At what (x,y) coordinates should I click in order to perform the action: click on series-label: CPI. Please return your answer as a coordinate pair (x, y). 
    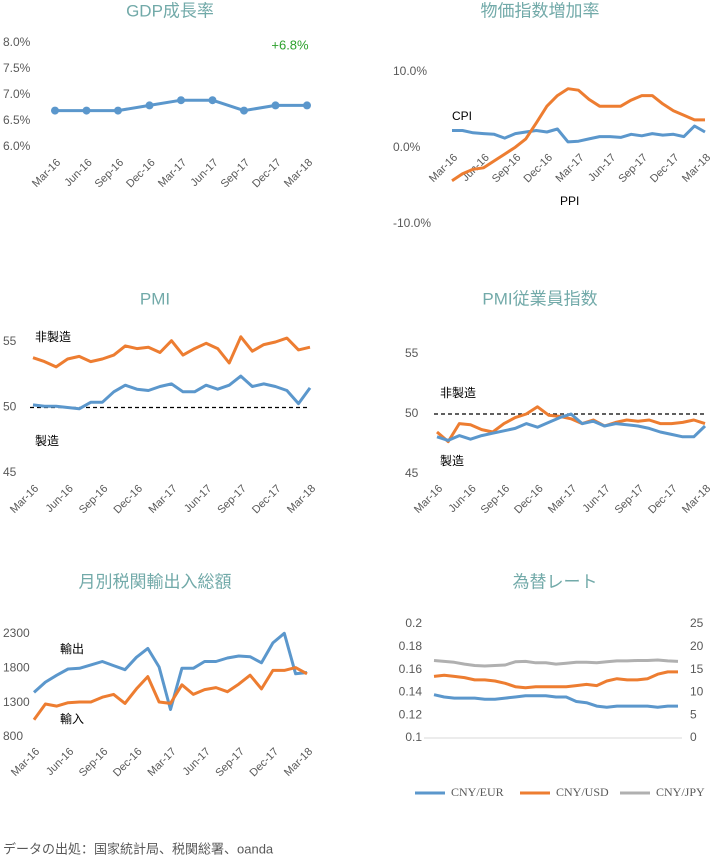
    Looking at the image, I should click on (462, 116).